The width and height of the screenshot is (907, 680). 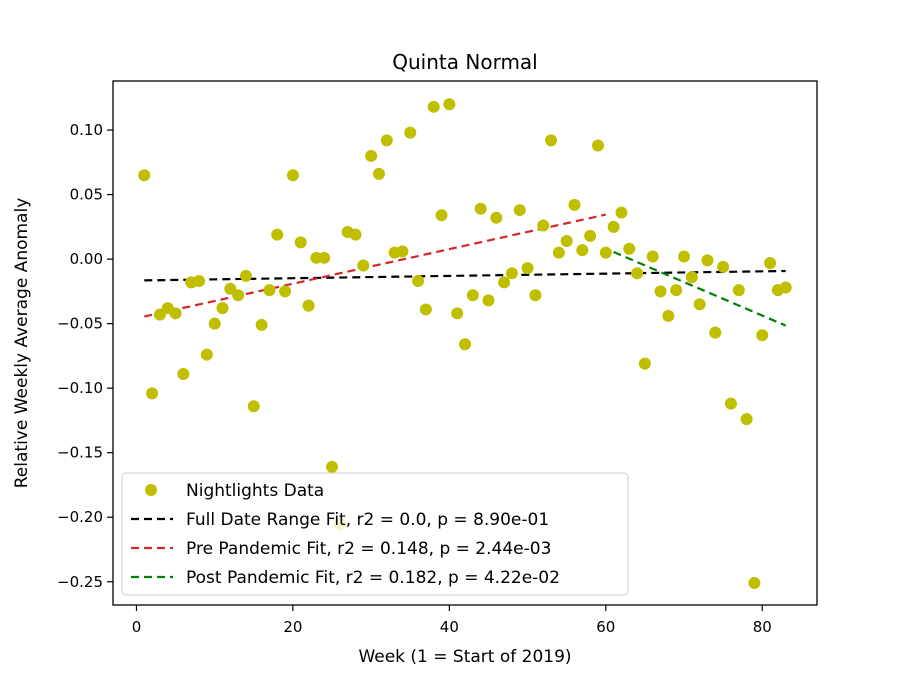 What do you see at coordinates (80, 453) in the screenshot?
I see `y-tick-label: −0.15` at bounding box center [80, 453].